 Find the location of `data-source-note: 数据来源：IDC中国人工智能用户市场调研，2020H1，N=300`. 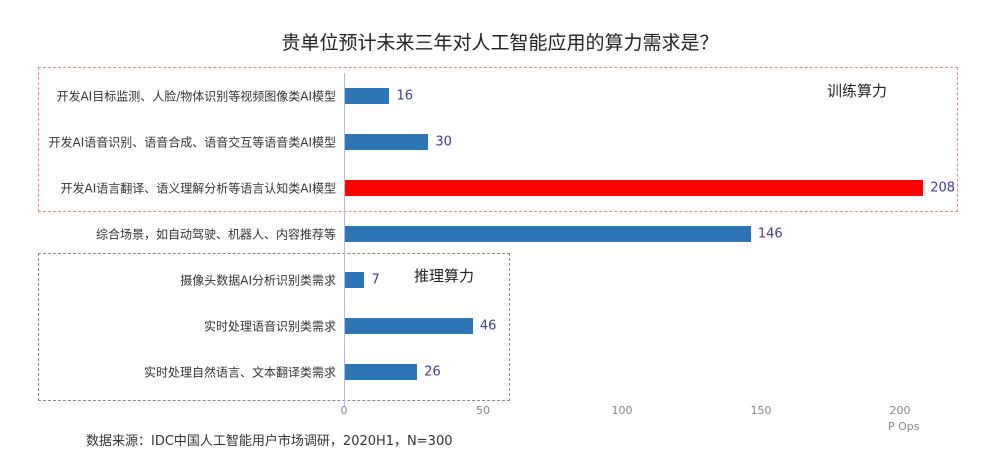

data-source-note: 数据来源：IDC中国人工智能用户市场调研，2020H1，N=300 is located at coordinates (269, 441).